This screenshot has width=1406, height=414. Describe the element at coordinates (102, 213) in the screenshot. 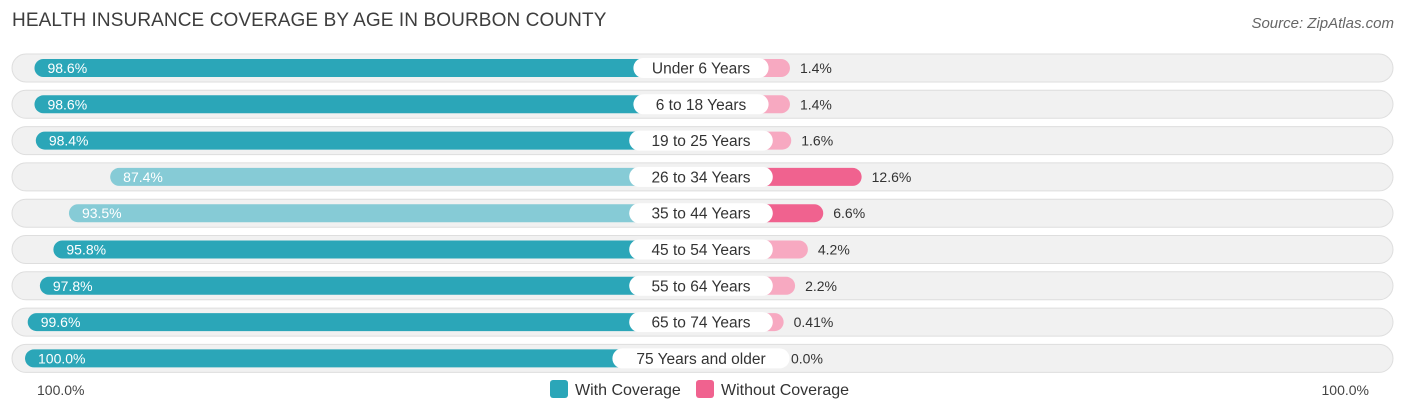

I see `with-coverage-value: 93.5%` at that location.